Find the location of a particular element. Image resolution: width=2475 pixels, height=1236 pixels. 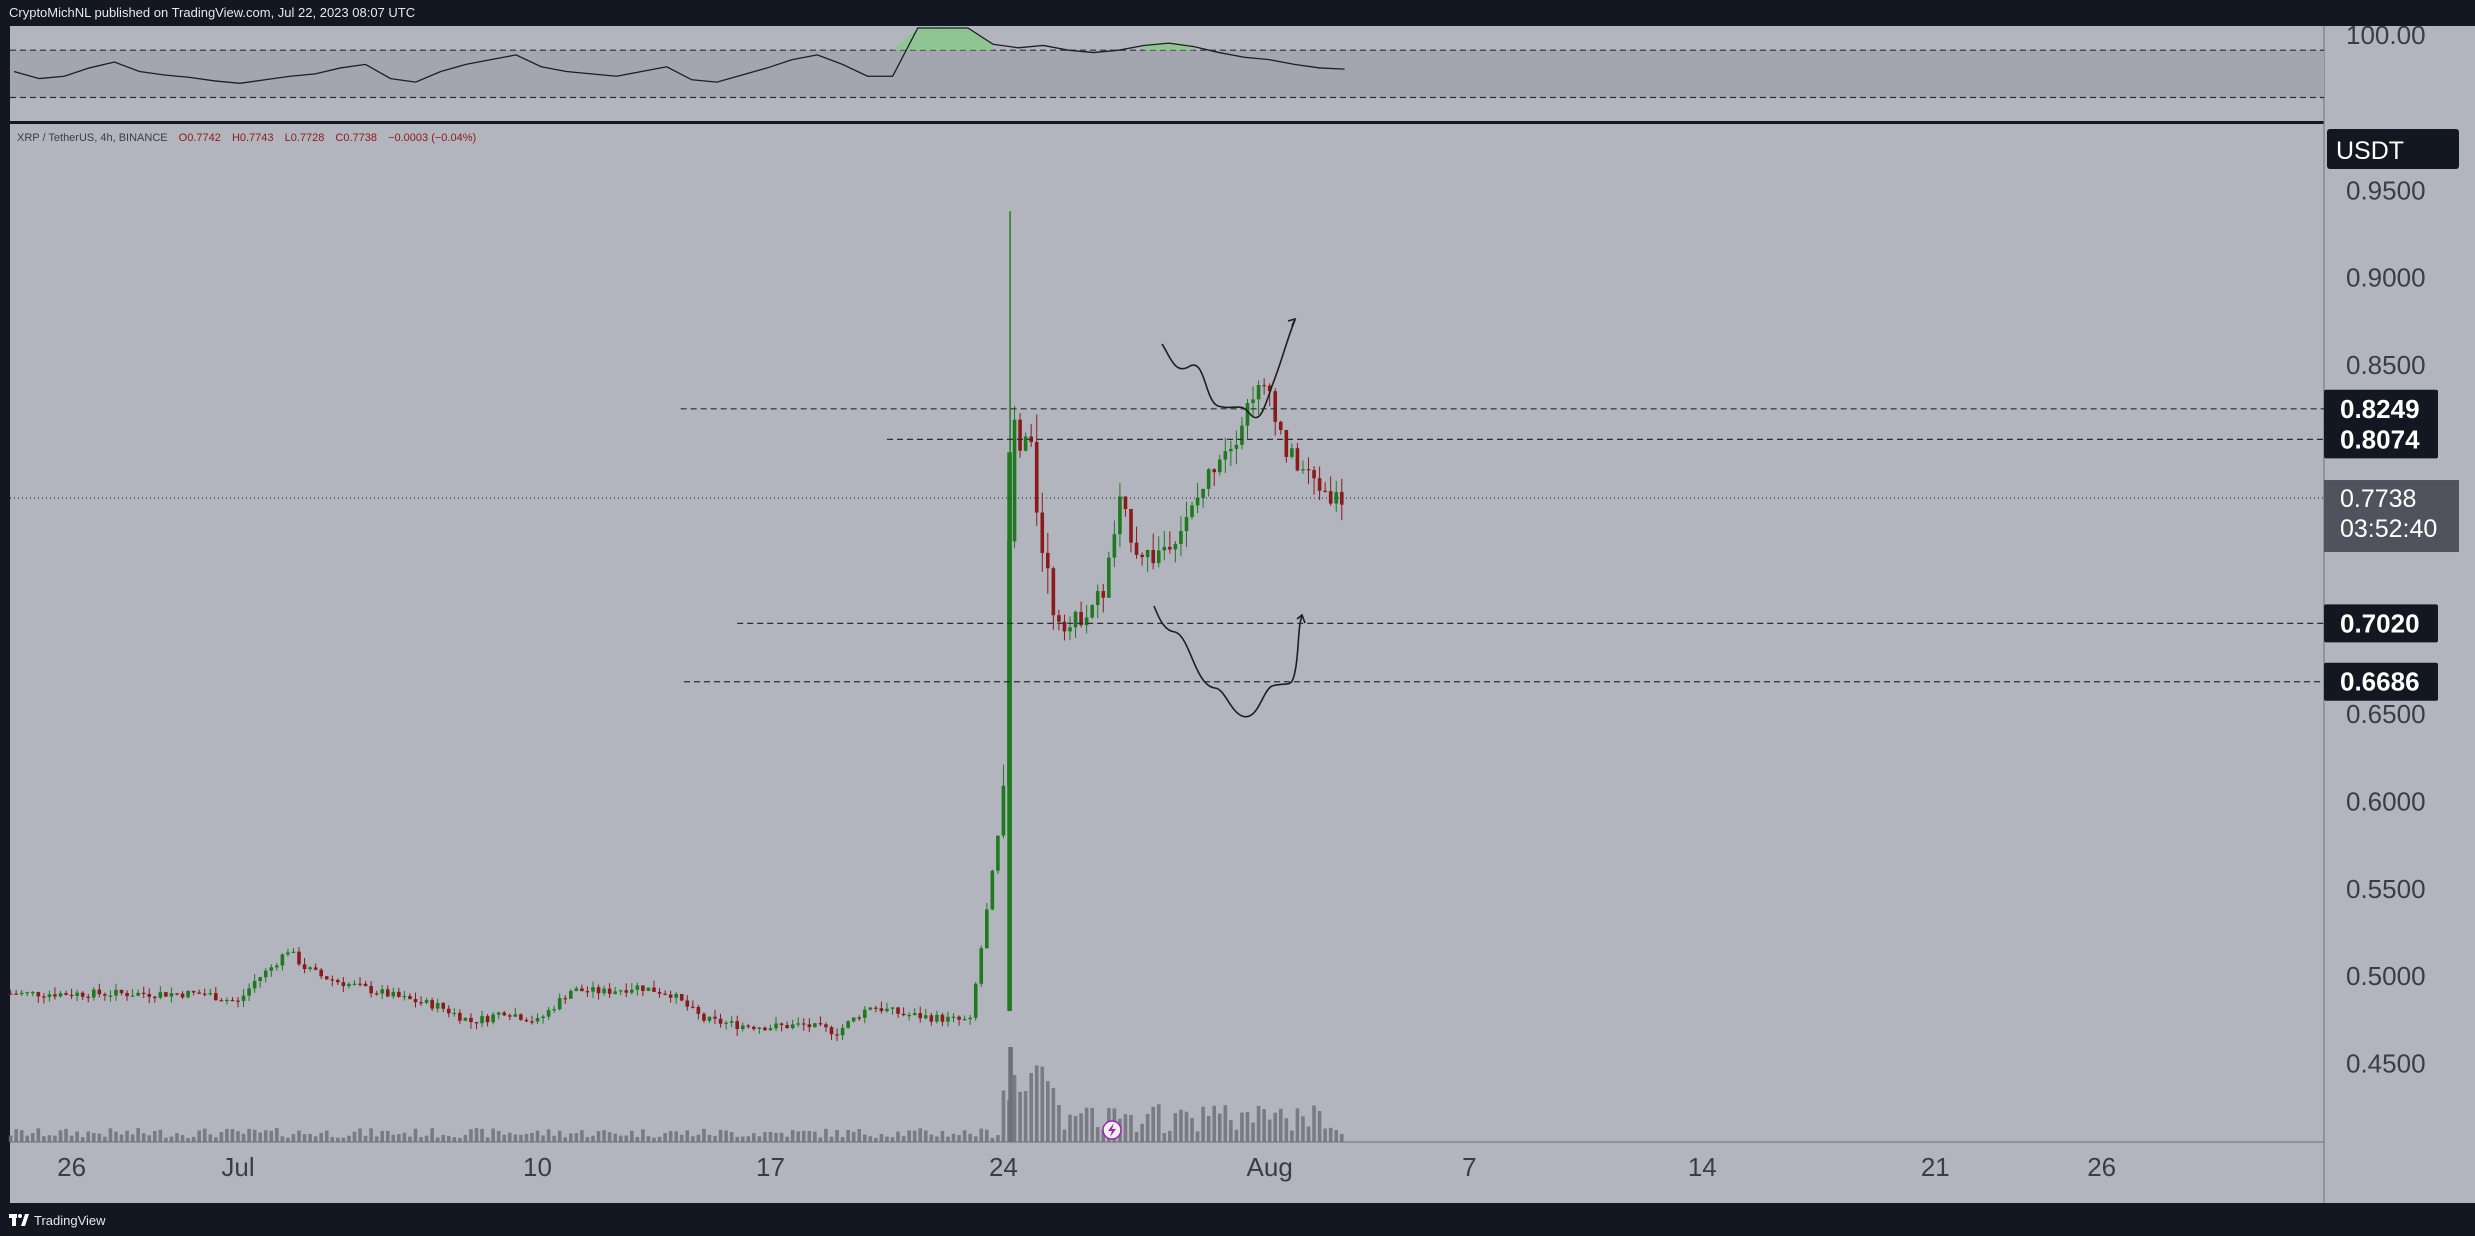

currency-button-bg is located at coordinates (2393, 149).